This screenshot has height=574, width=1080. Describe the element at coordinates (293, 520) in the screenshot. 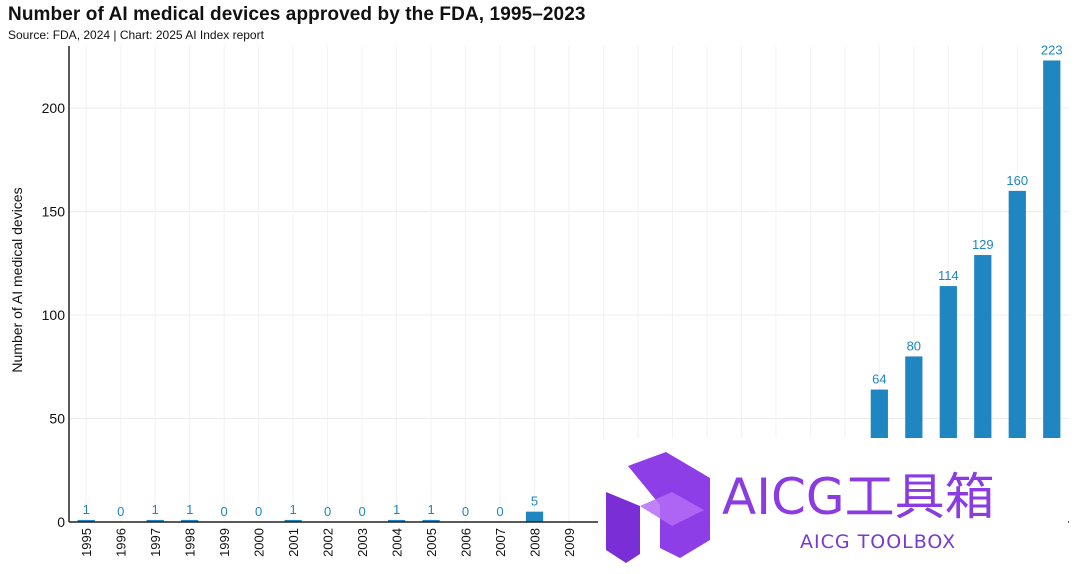

I see `bar-2001` at that location.